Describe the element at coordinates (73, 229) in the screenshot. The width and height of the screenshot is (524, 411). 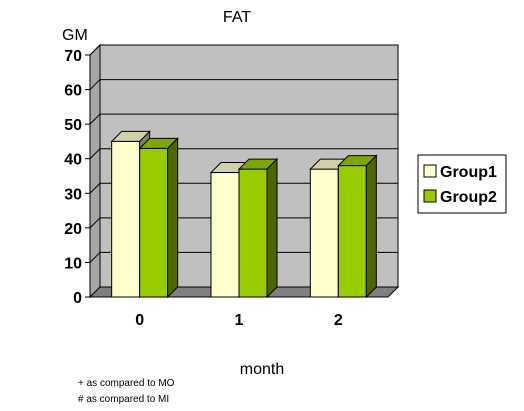
I see `y-tick-label: 20` at that location.